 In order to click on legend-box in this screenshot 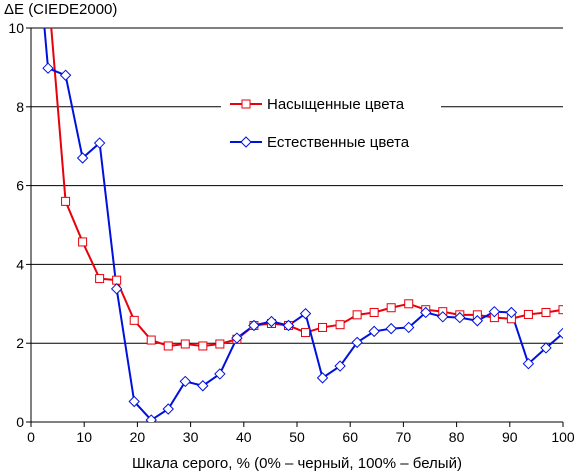, I will do `click(331, 123)`.